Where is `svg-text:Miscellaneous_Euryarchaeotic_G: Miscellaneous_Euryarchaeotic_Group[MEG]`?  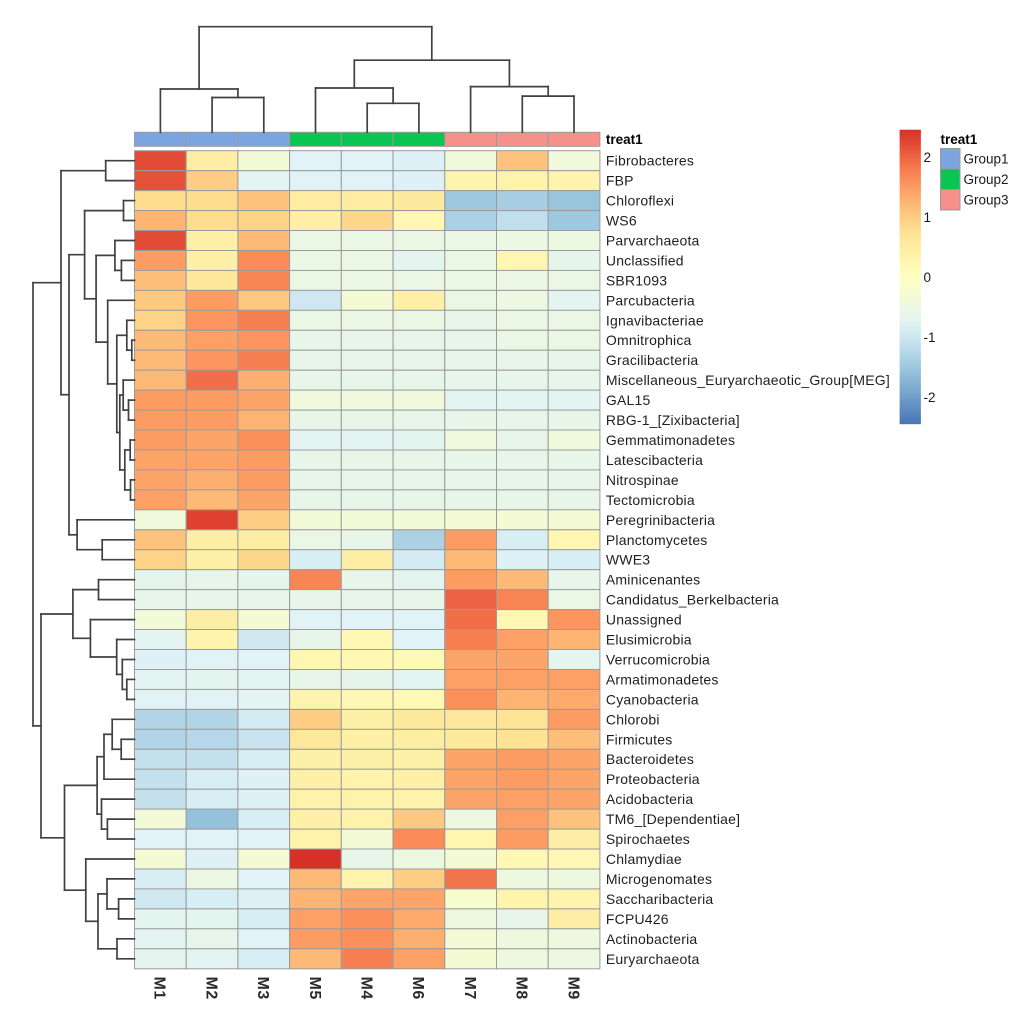 svg-text:Miscellaneous_Euryarchaeotic_G: Miscellaneous_Euryarchaeotic_Group[MEG] is located at coordinates (748, 380).